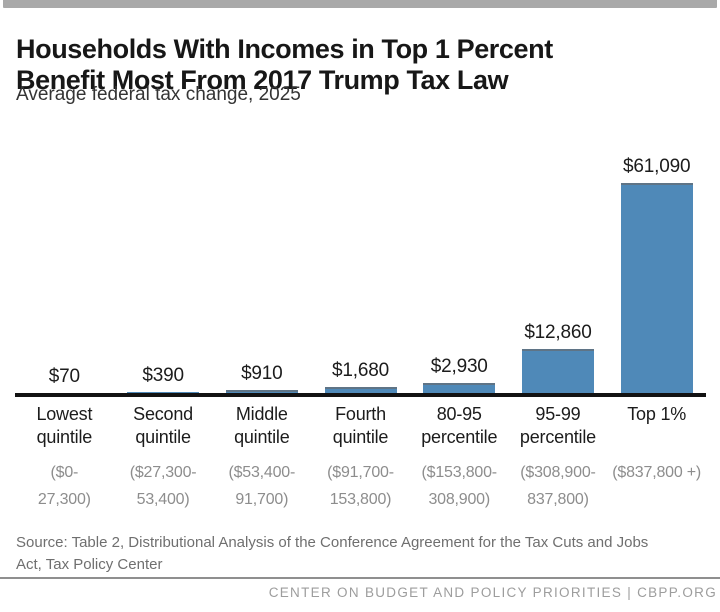 The image size is (720, 612). I want to click on x-axis-baseline, so click(360, 395).